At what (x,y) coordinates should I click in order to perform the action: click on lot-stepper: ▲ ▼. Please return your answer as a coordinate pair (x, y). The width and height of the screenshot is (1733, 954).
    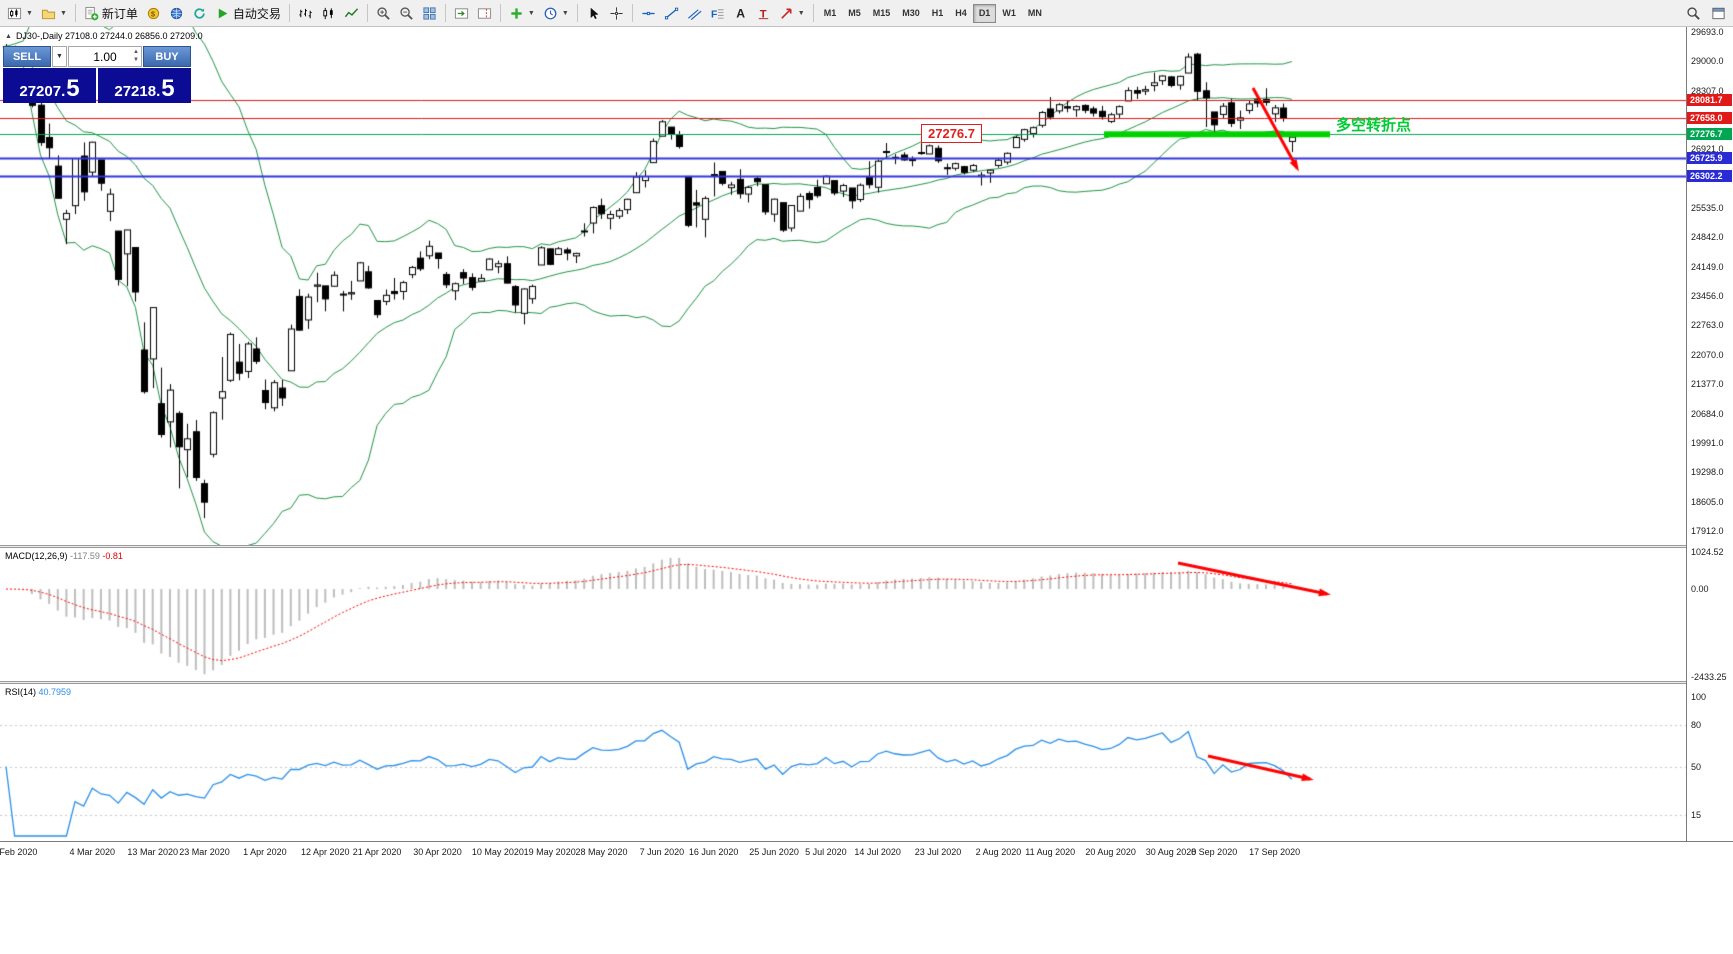
    Looking at the image, I should click on (136, 56).